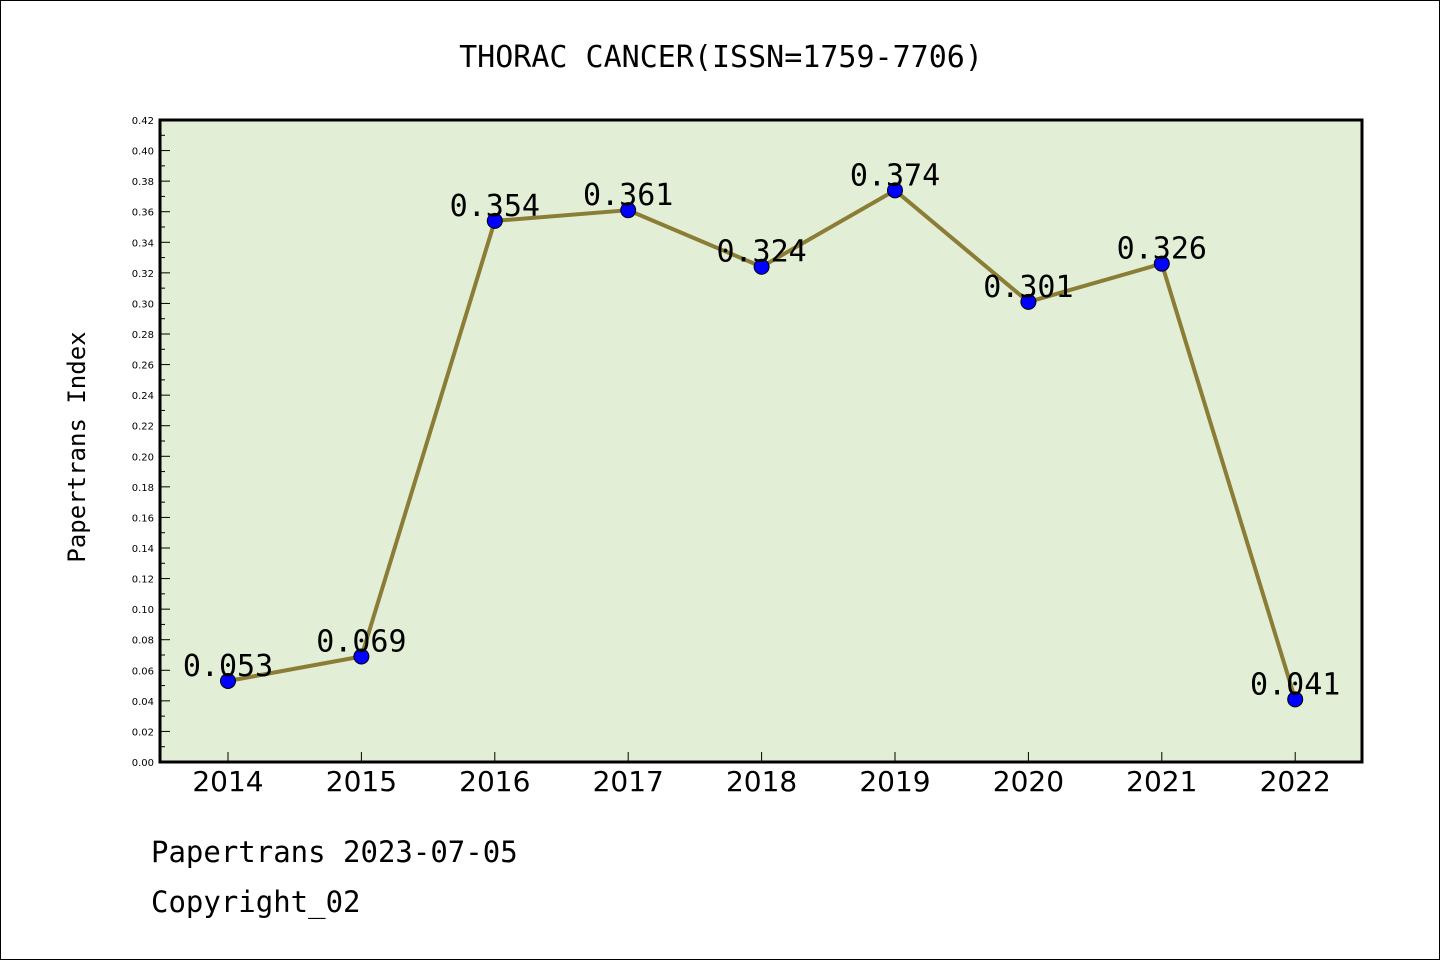  Describe the element at coordinates (143, 457) in the screenshot. I see `y-tick-label: 0.20` at that location.